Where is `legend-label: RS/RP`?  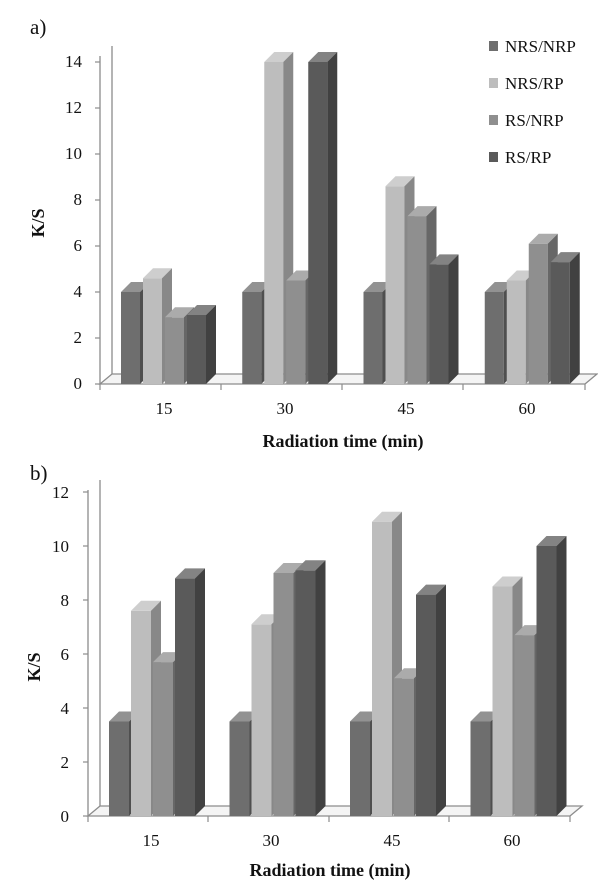
legend-label: RS/RP is located at coordinates (528, 157).